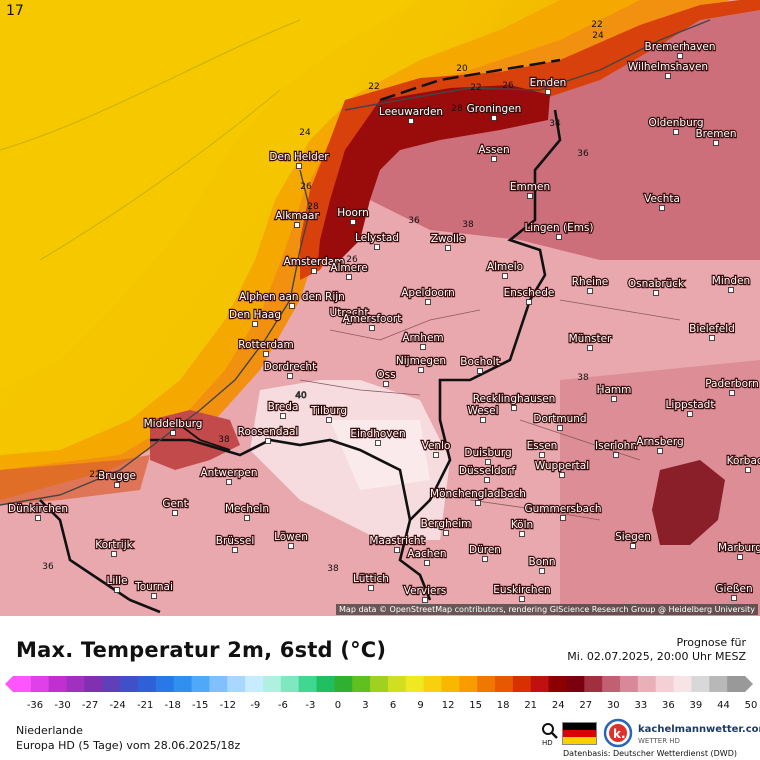 This screenshot has width=760, height=760. What do you see at coordinates (633, 539) in the screenshot?
I see `city-marker: Siegen` at bounding box center [633, 539].